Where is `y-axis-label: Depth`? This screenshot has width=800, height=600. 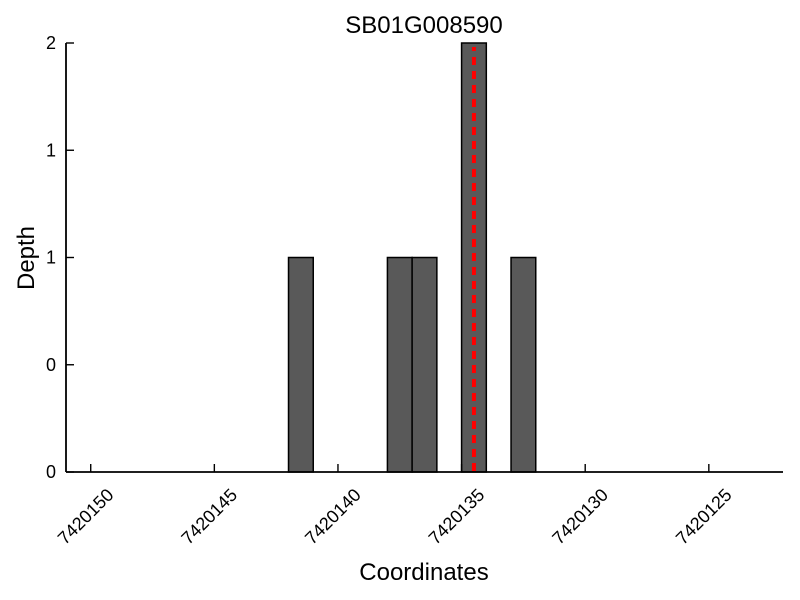 y-axis-label: Depth is located at coordinates (26, 258).